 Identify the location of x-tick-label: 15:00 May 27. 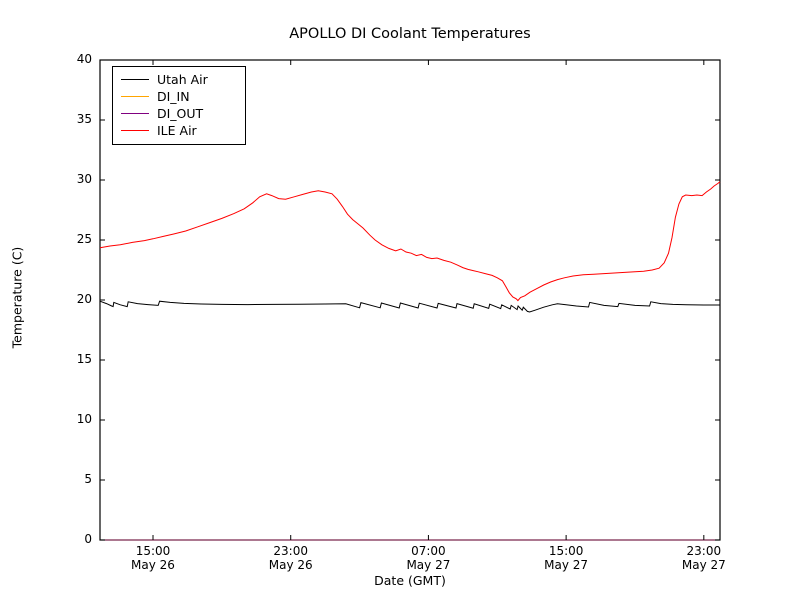
(566, 558).